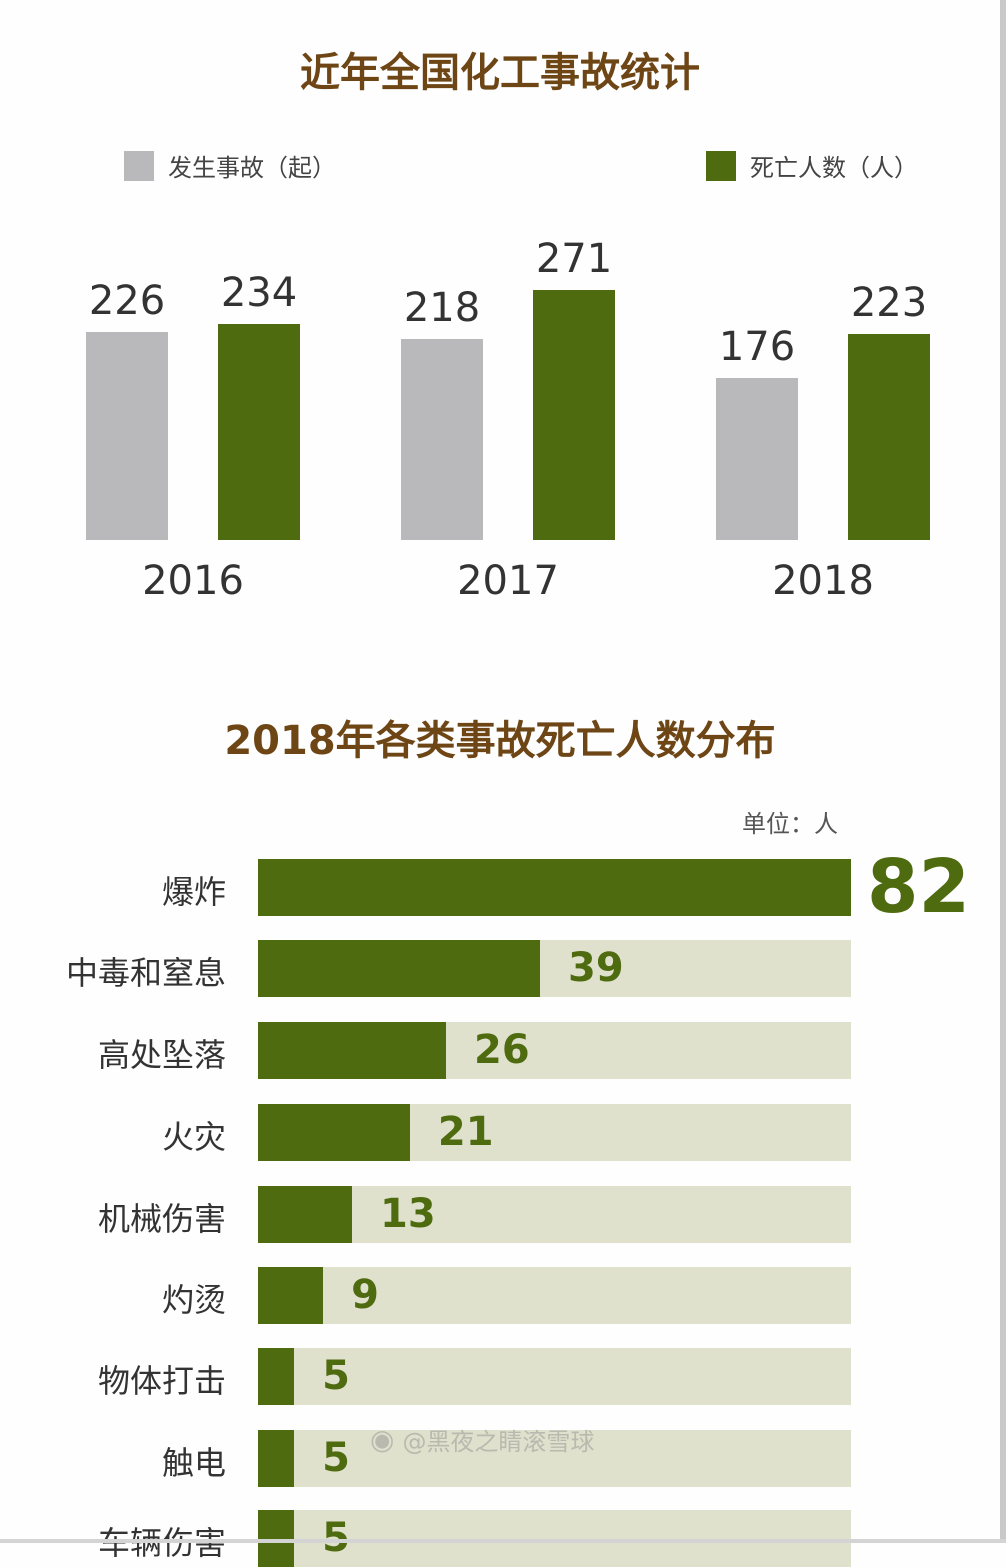 The height and width of the screenshot is (1567, 1006). I want to click on value-label: 9, so click(365, 1295).